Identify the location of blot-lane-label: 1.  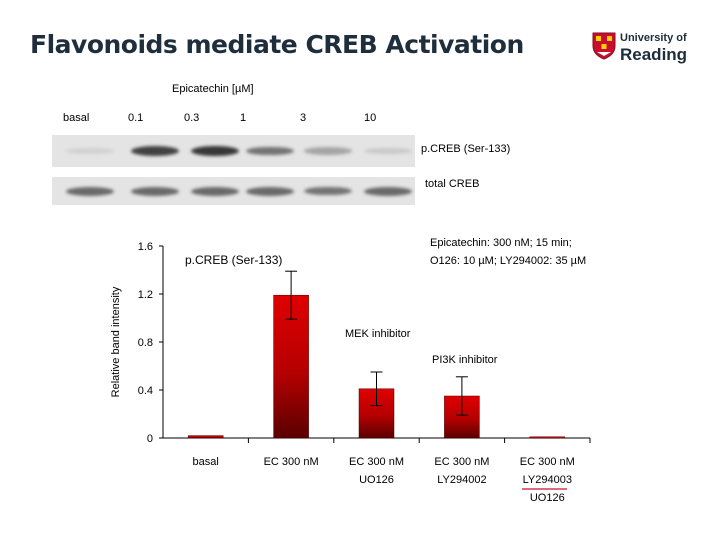
(243, 118).